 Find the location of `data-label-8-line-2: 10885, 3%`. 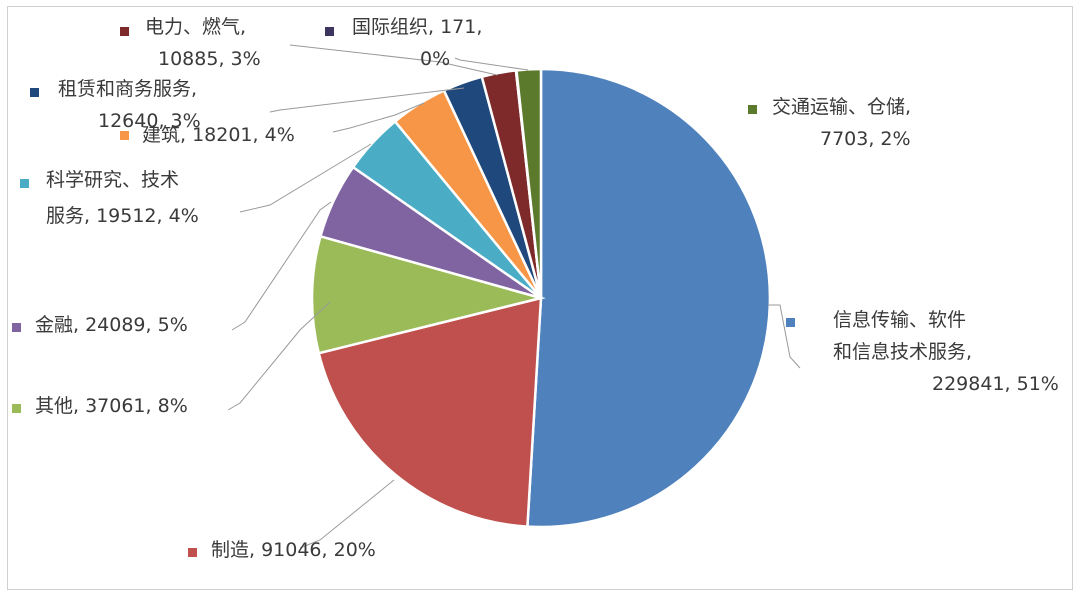

data-label-8-line-2: 10885, 3% is located at coordinates (209, 59).